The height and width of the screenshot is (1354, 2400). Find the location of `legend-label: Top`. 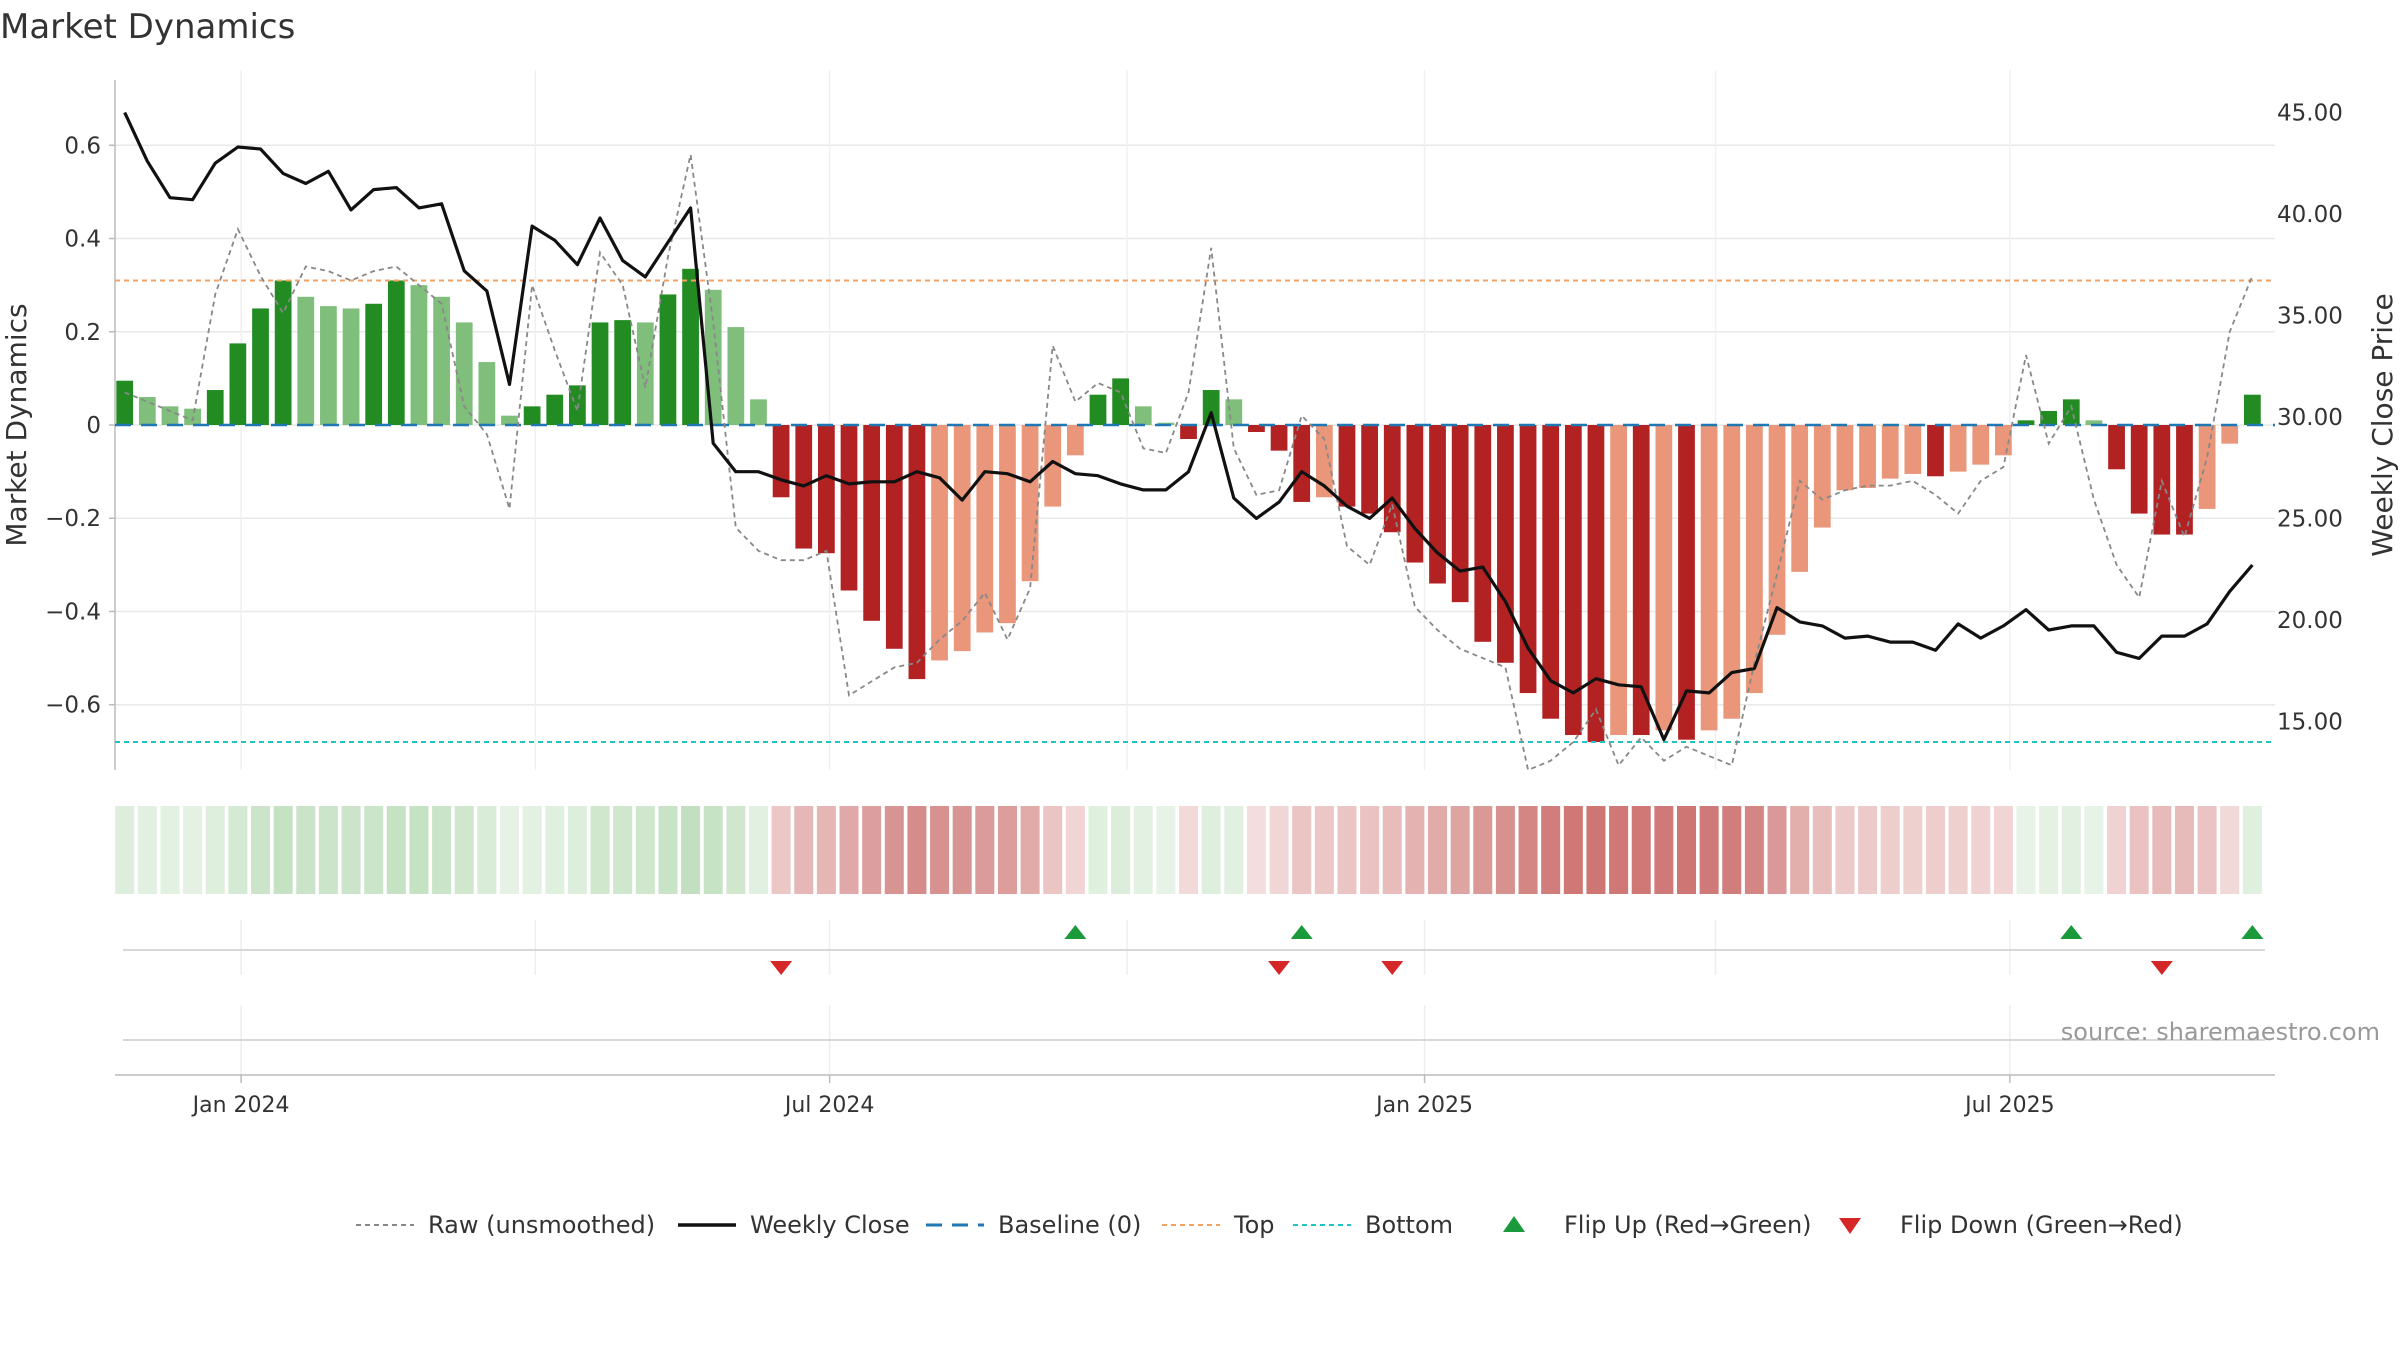

legend-label: Top is located at coordinates (1254, 1225).